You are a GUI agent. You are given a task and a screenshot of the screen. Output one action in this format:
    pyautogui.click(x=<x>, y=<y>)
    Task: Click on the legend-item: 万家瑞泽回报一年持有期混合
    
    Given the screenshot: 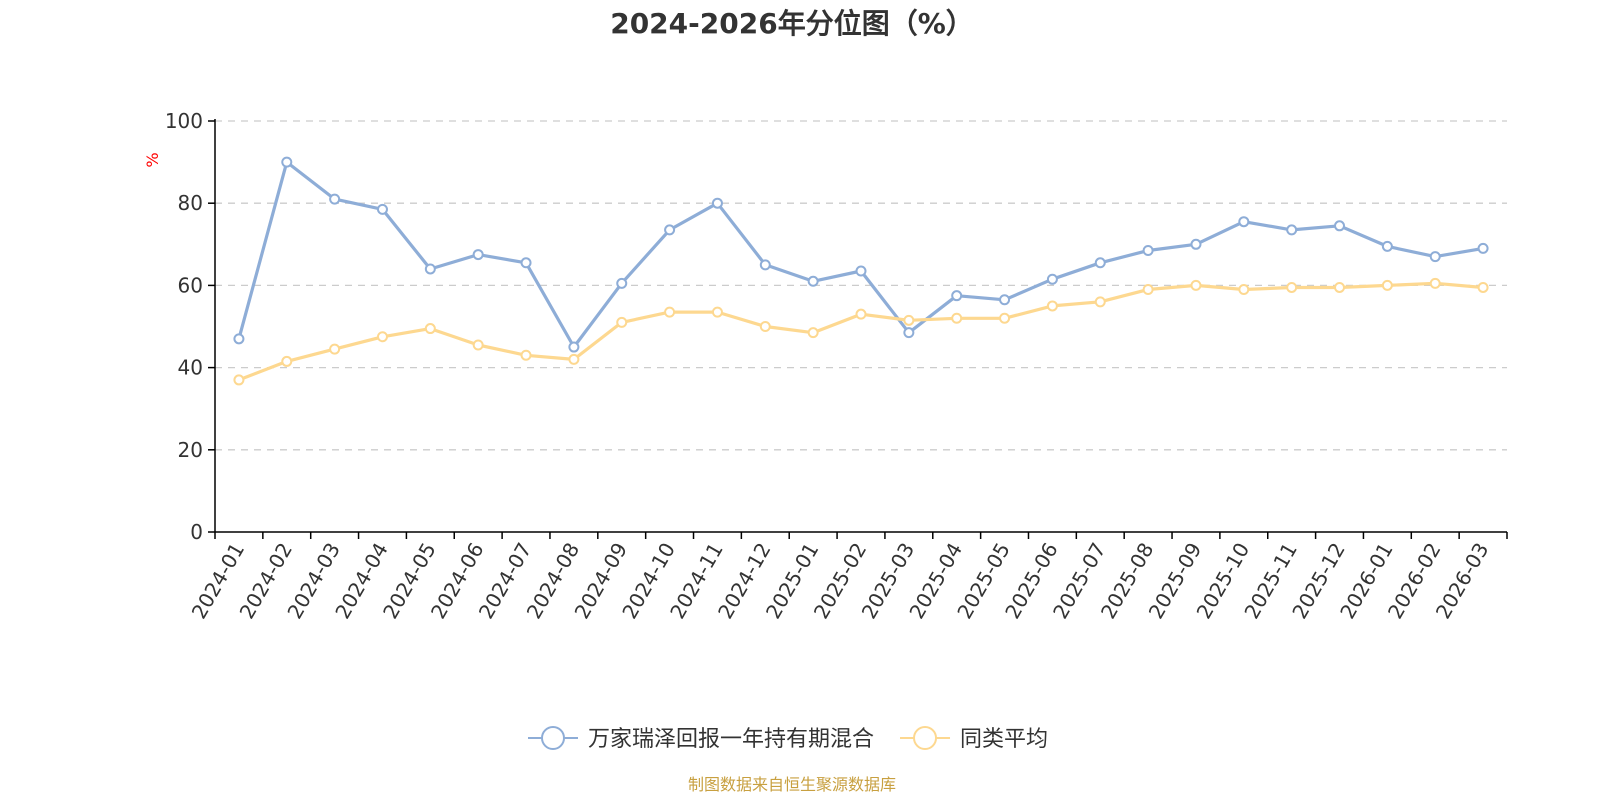 What is the action you would take?
    pyautogui.click(x=701, y=739)
    